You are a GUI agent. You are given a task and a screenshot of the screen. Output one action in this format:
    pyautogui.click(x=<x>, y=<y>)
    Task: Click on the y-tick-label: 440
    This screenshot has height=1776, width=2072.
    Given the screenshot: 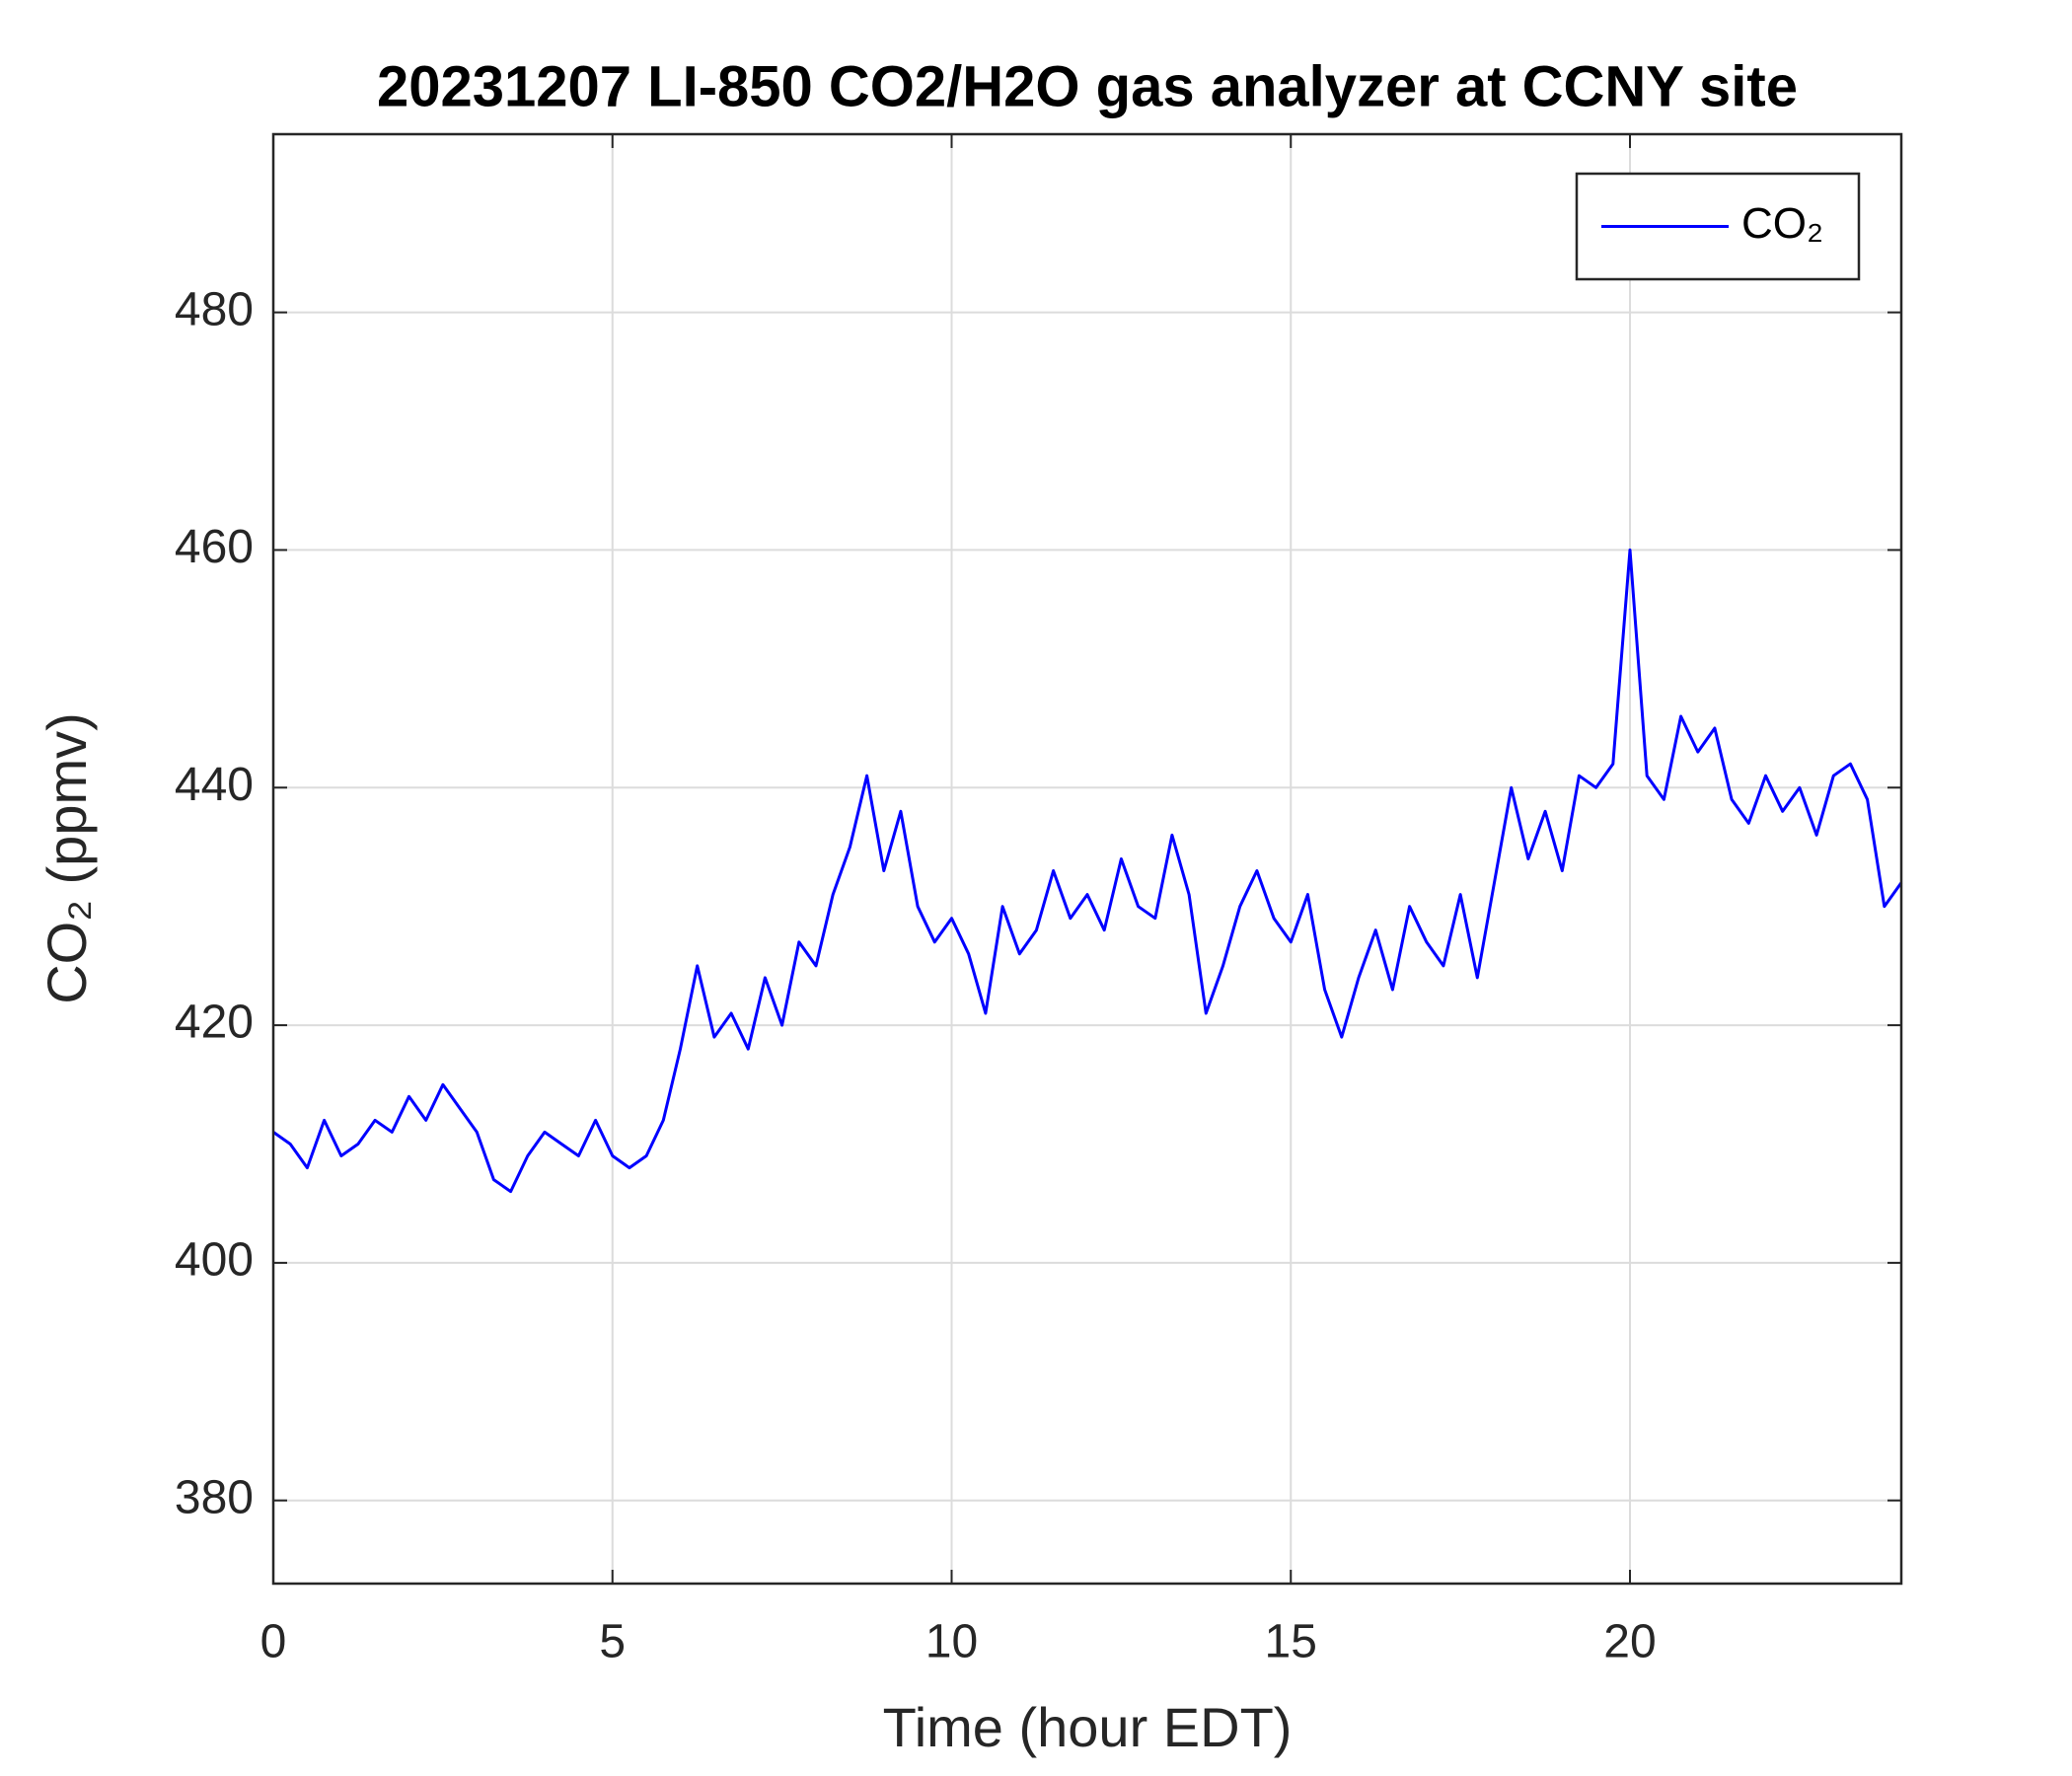 What is the action you would take?
    pyautogui.click(x=215, y=785)
    